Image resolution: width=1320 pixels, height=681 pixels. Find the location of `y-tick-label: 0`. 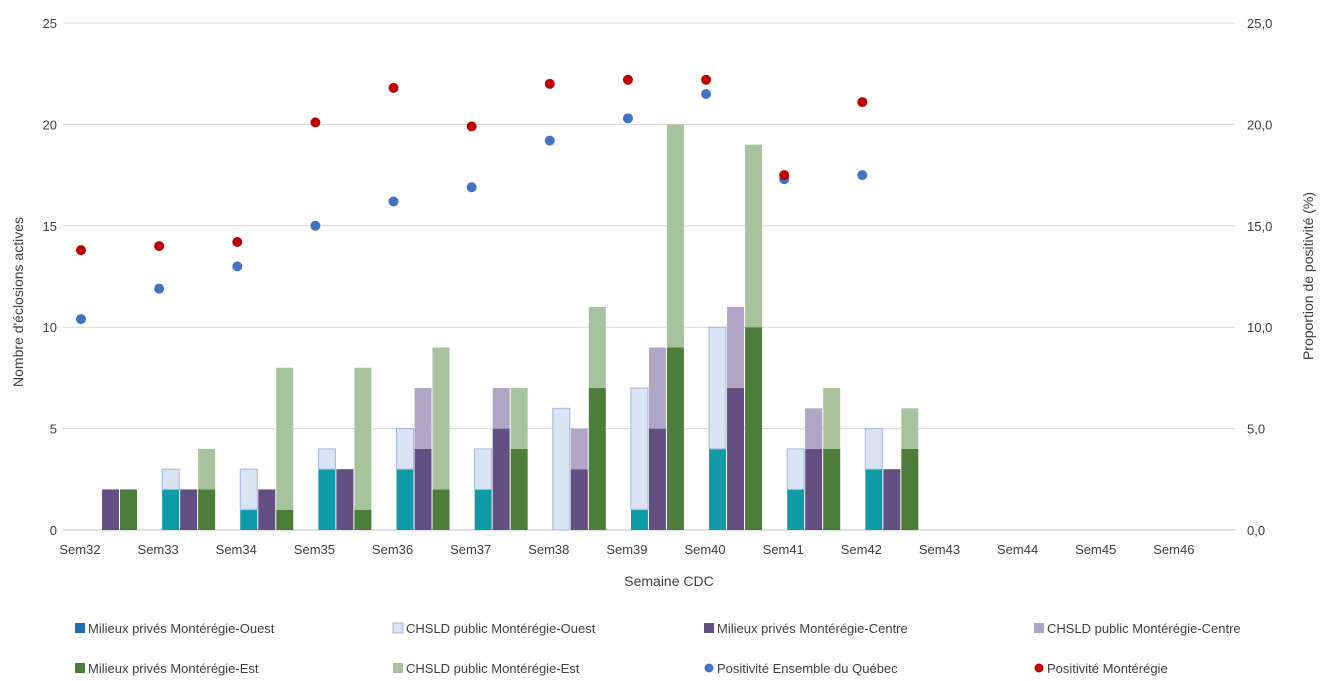

y-tick-label: 0 is located at coordinates (53, 530).